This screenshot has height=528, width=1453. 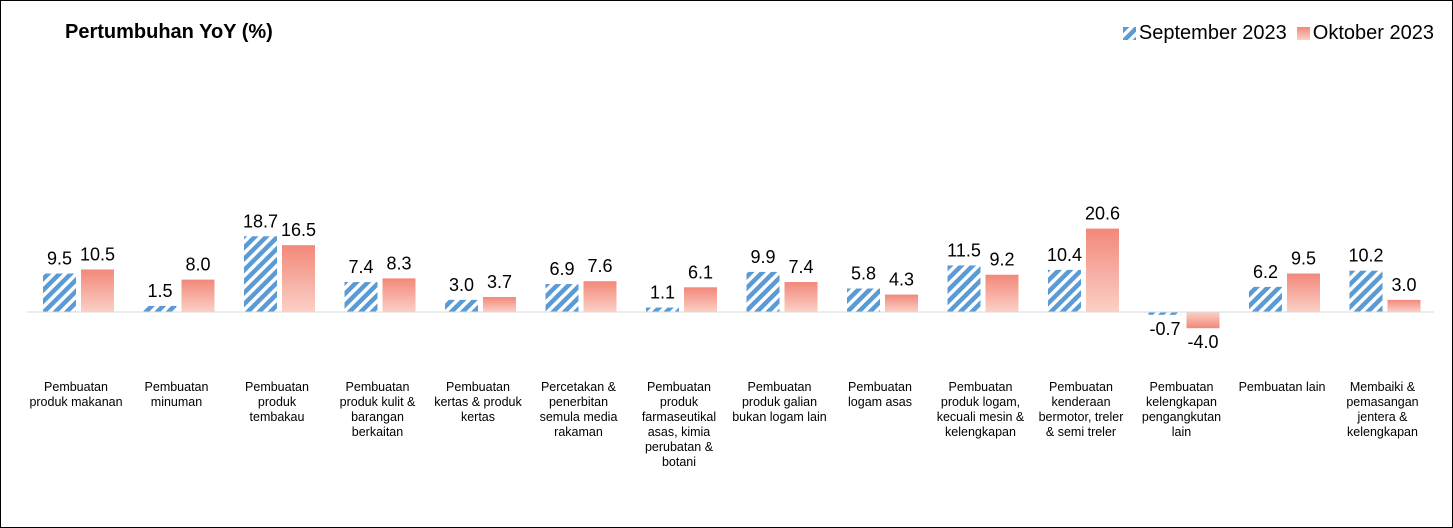 I want to click on value-label-september-3: 7.4, so click(x=360, y=267).